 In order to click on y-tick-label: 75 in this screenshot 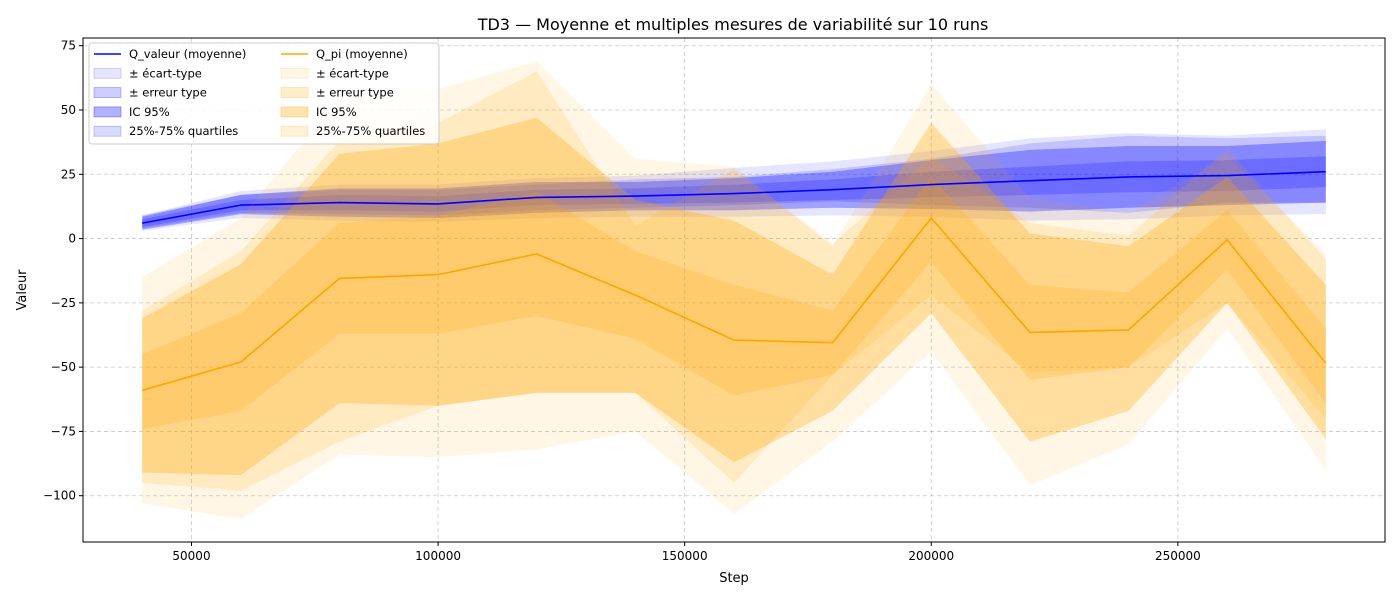, I will do `click(68, 46)`.